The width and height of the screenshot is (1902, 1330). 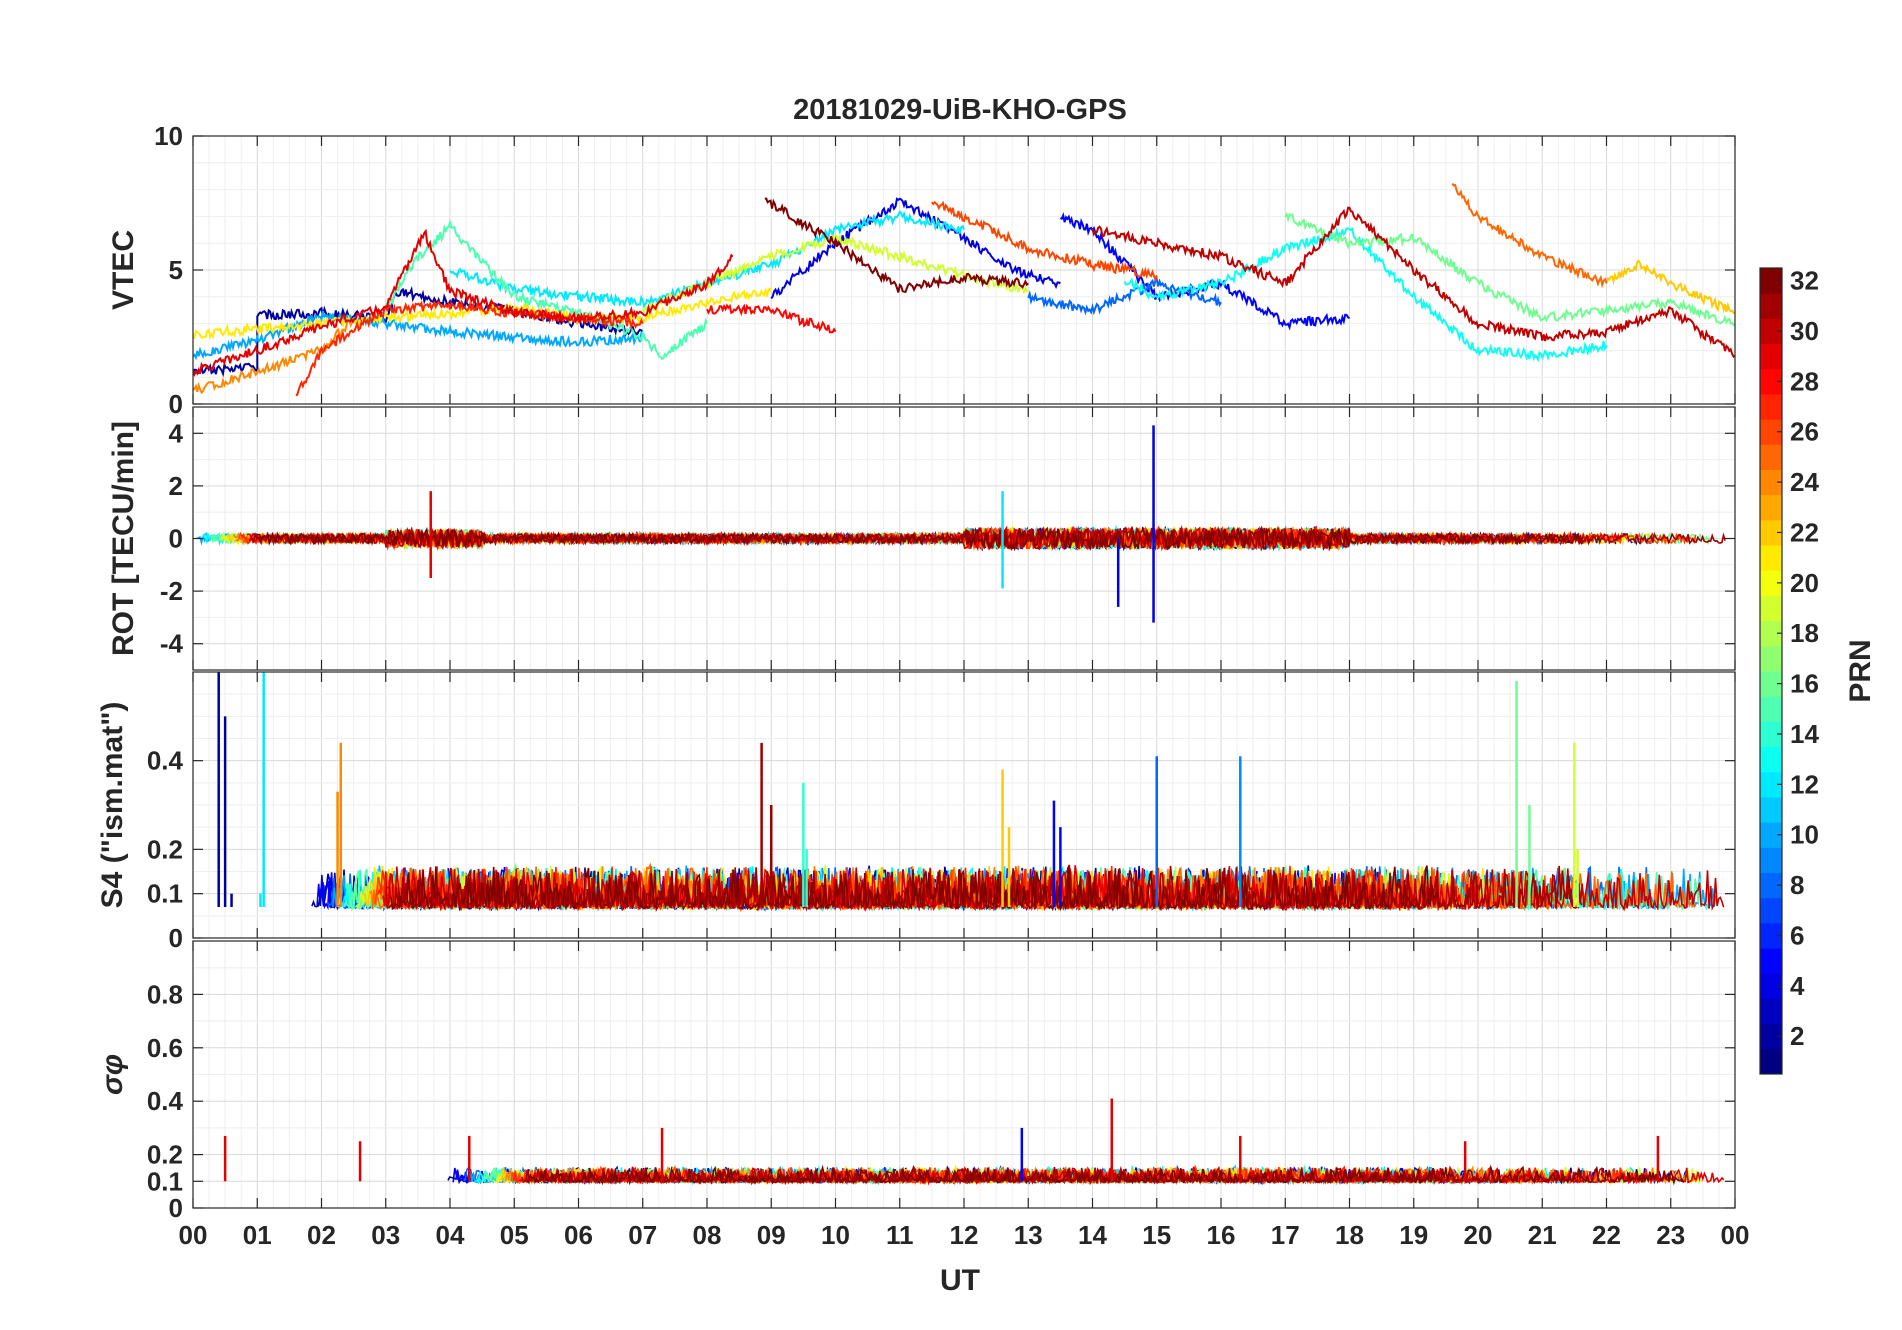 I want to click on colorbar-tick-label: 12, so click(x=1804, y=784).